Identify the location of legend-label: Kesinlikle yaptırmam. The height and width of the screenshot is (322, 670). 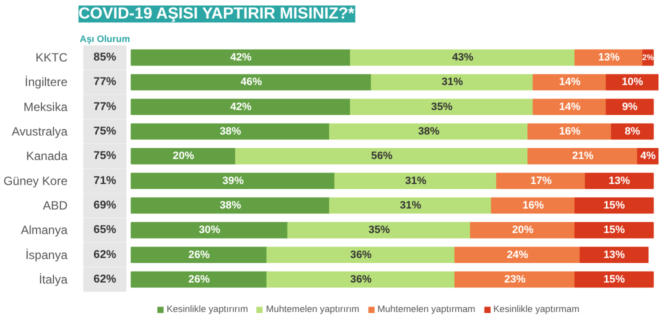
(536, 309).